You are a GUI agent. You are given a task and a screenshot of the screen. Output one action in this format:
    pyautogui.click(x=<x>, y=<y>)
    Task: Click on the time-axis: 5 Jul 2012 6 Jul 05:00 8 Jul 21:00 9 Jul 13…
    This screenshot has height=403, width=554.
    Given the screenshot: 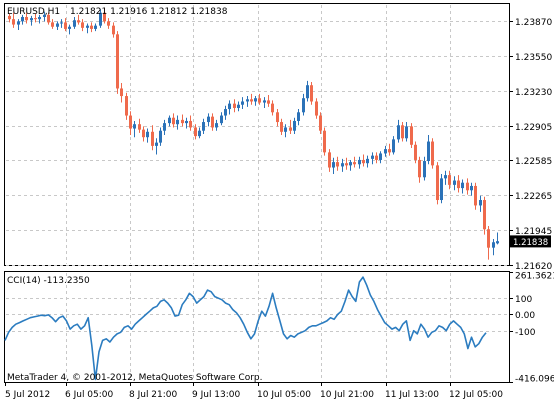 What is the action you would take?
    pyautogui.click(x=254, y=391)
    